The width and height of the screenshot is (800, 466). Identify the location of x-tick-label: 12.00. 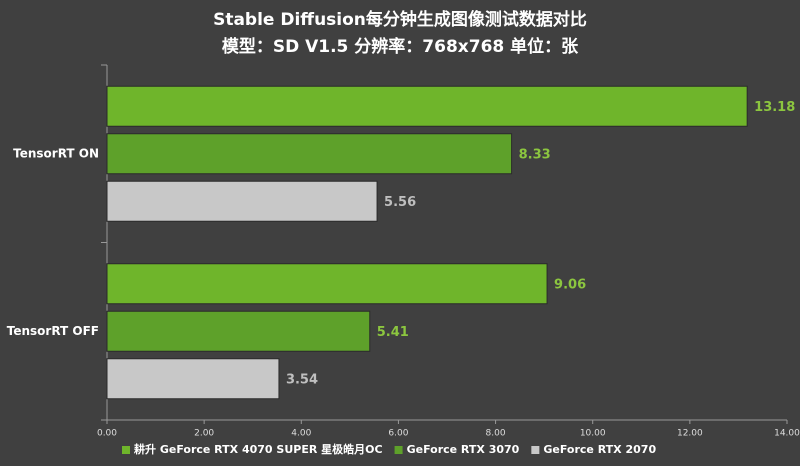
(690, 434).